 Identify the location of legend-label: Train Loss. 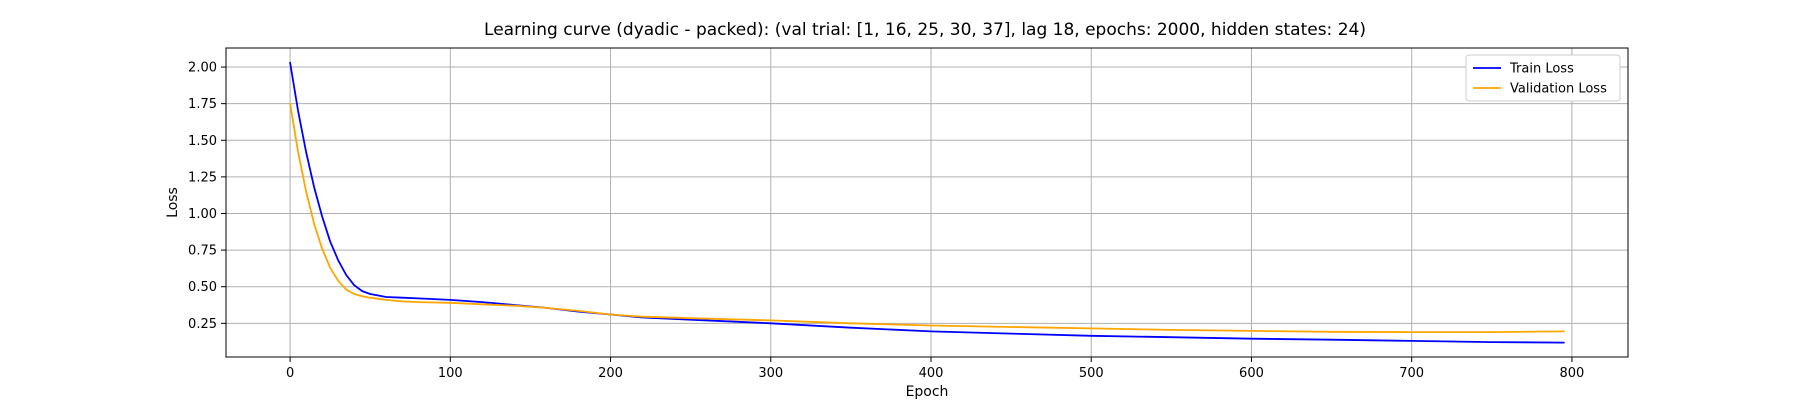
(1541, 69).